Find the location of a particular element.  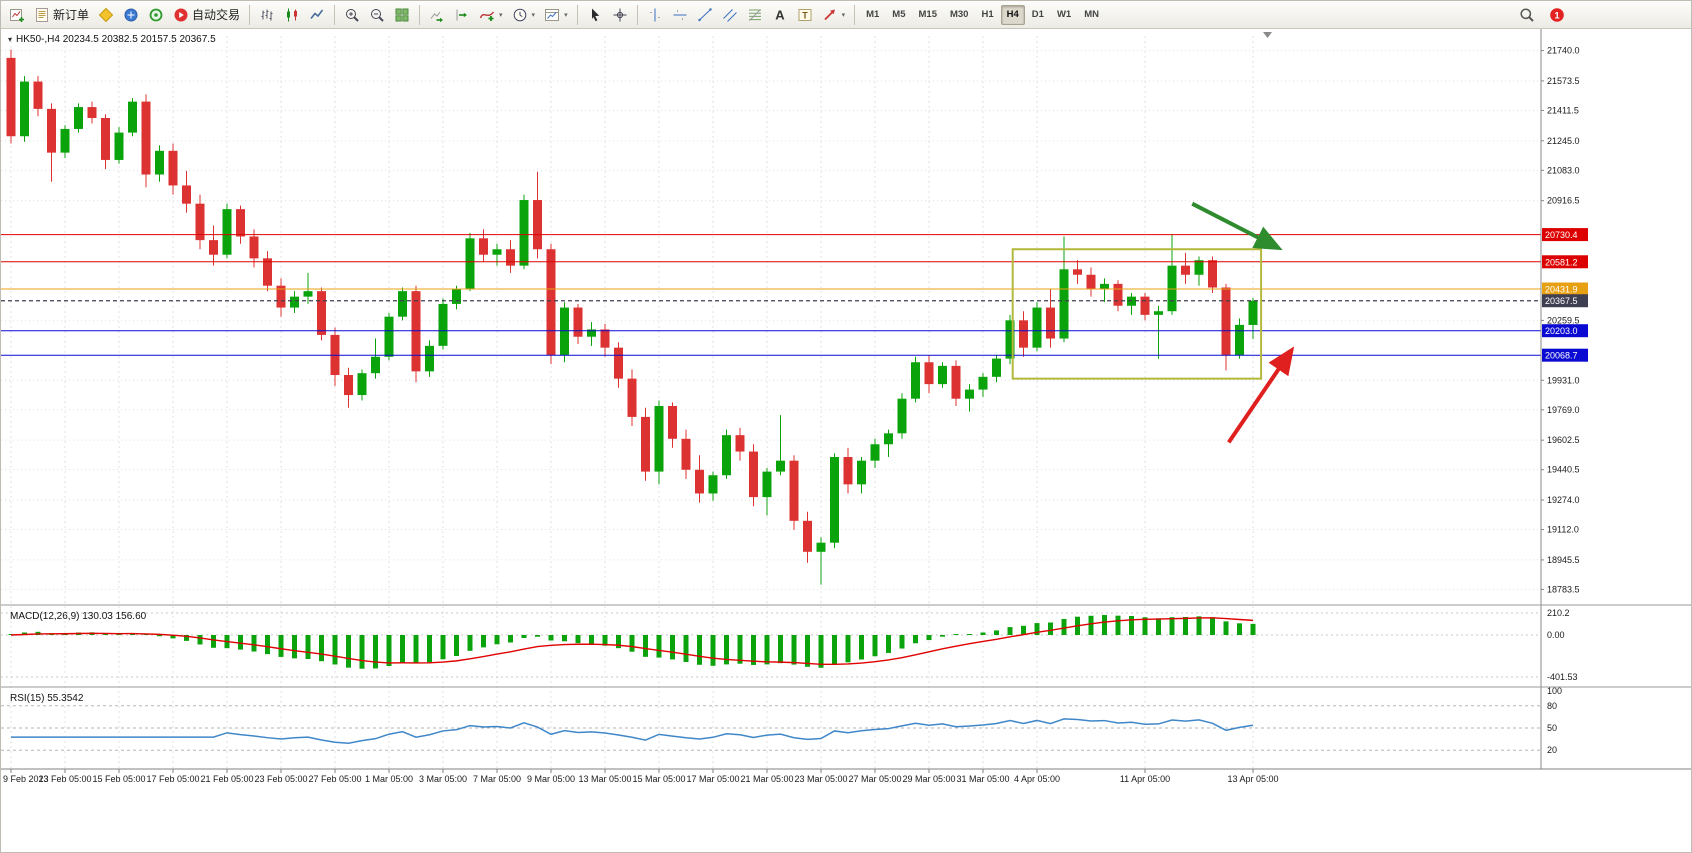

window-menu-icon: ▾ is located at coordinates (10, 39).